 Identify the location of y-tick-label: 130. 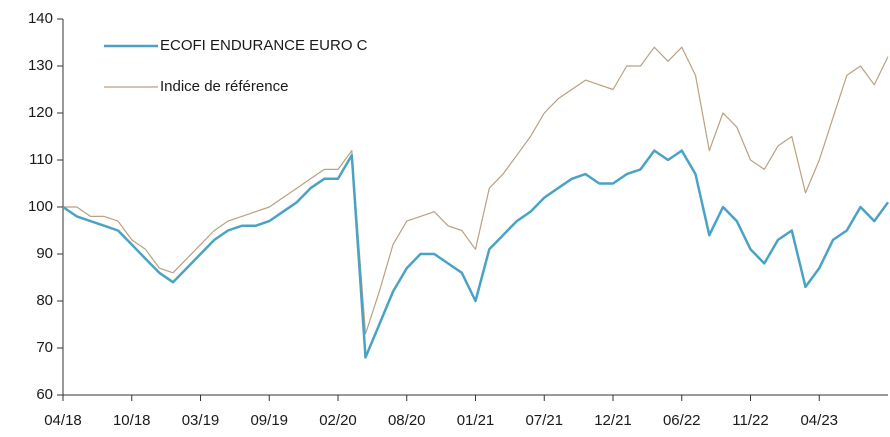
(40, 65).